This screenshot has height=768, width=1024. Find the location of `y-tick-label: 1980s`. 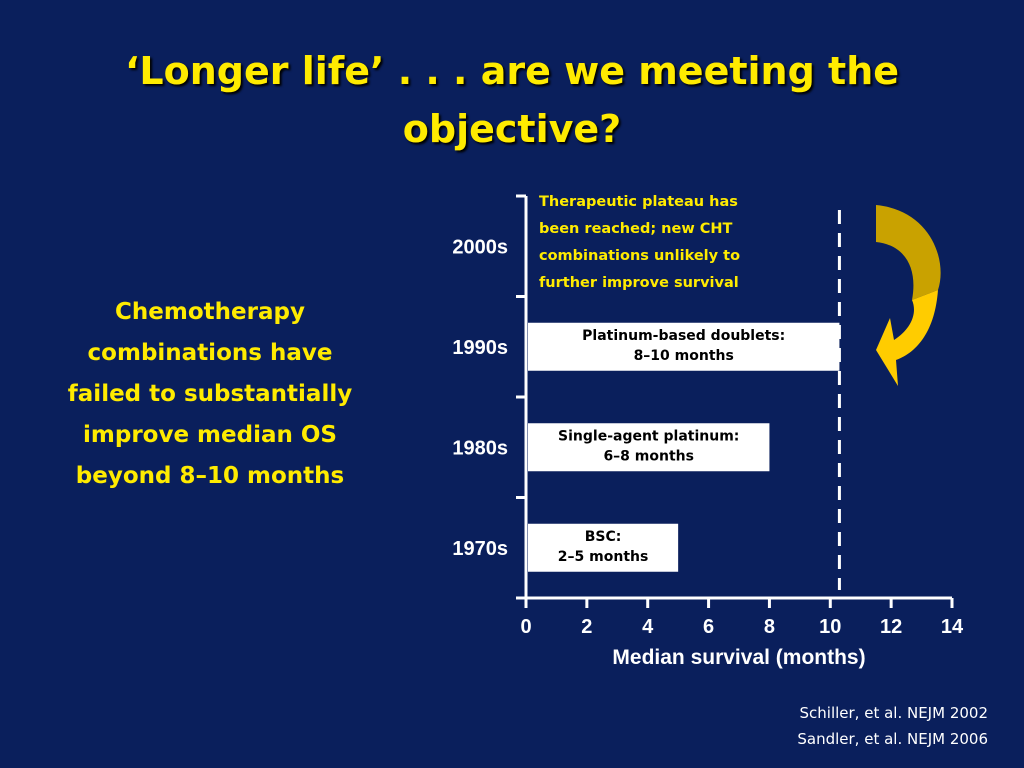

y-tick-label: 1980s is located at coordinates (480, 448).